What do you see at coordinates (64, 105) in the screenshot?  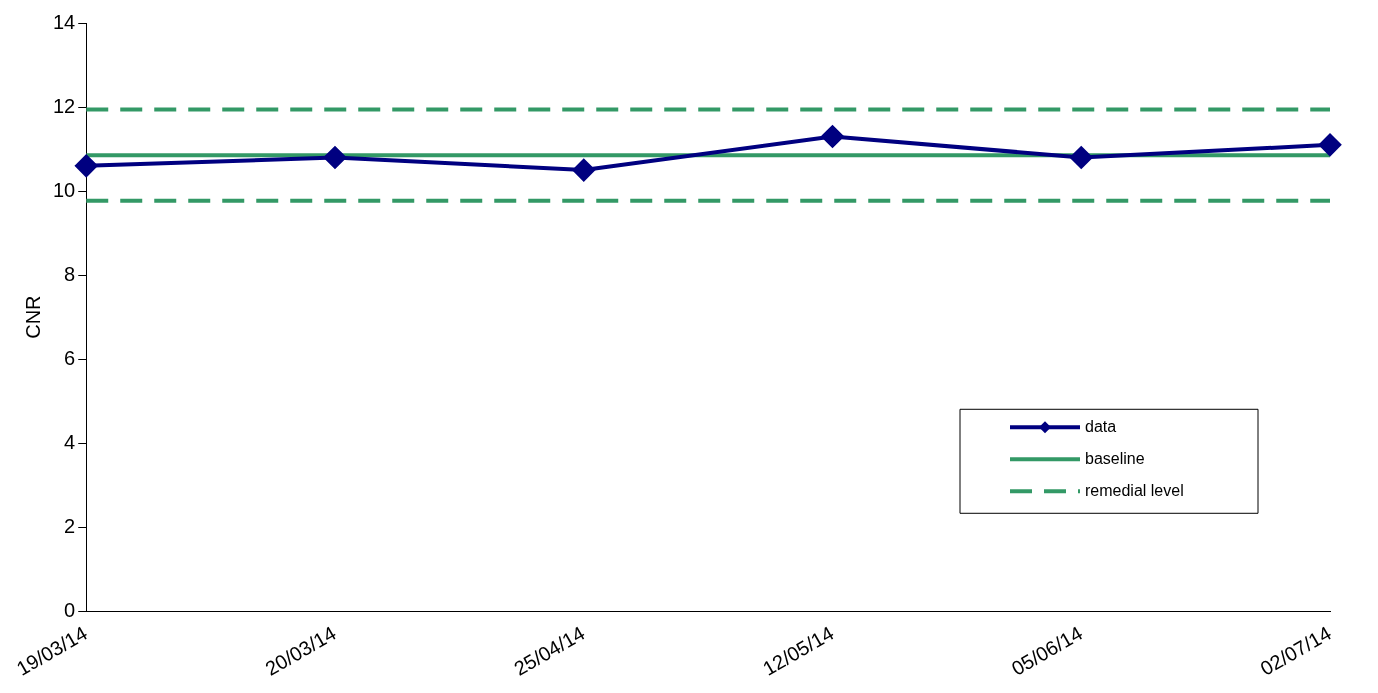 I see `y-tick-label: 12` at bounding box center [64, 105].